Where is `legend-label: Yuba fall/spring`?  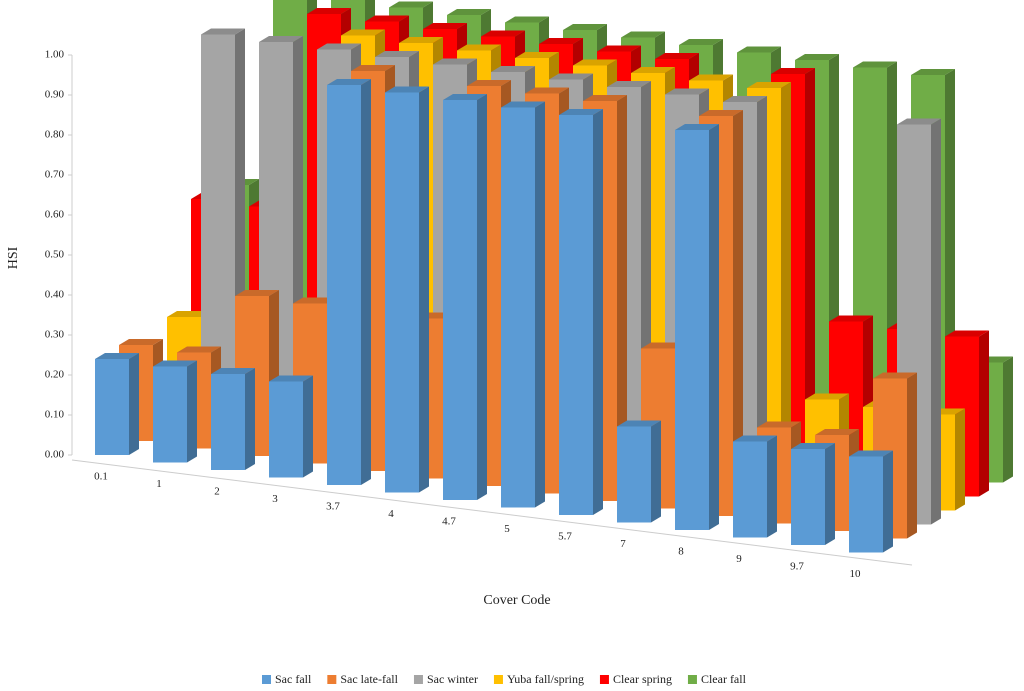 legend-label: Yuba fall/spring is located at coordinates (545, 679).